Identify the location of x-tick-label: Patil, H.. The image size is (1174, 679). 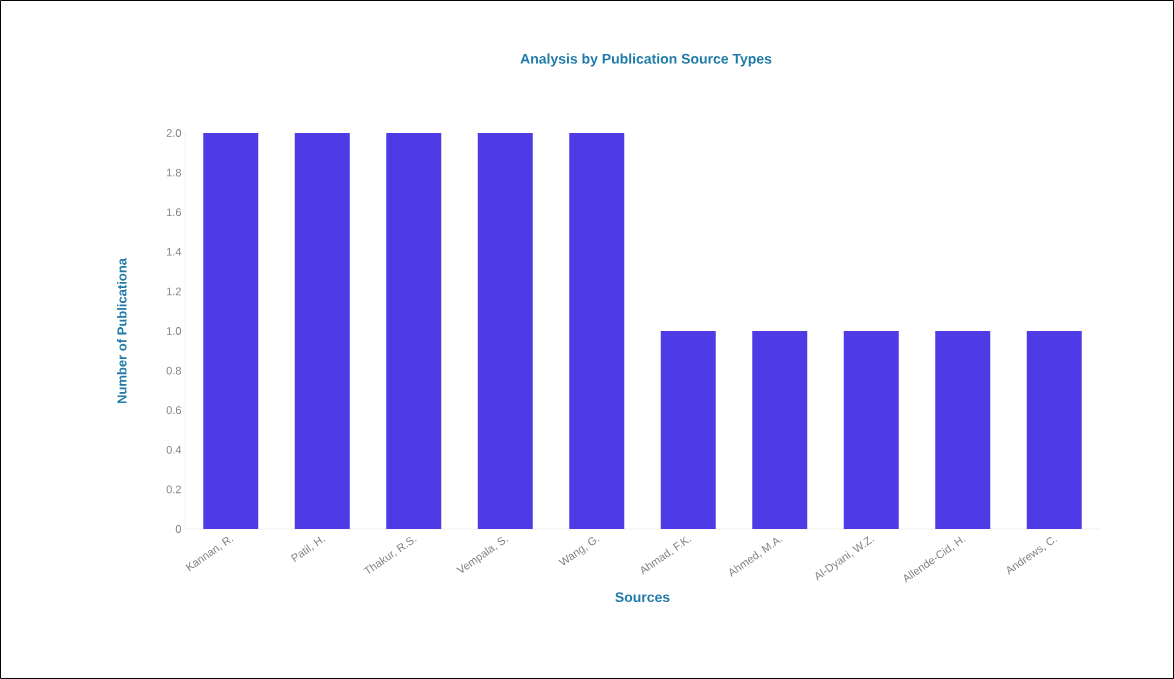
(308, 549).